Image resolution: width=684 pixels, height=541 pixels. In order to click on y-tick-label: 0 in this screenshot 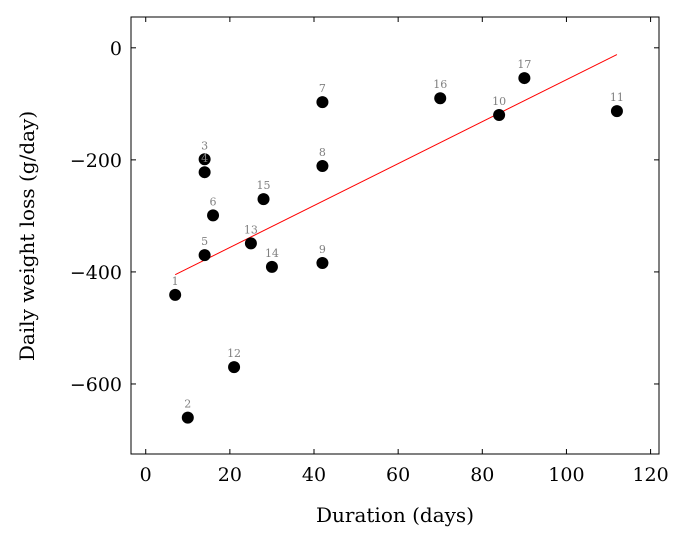, I will do `click(116, 49)`.